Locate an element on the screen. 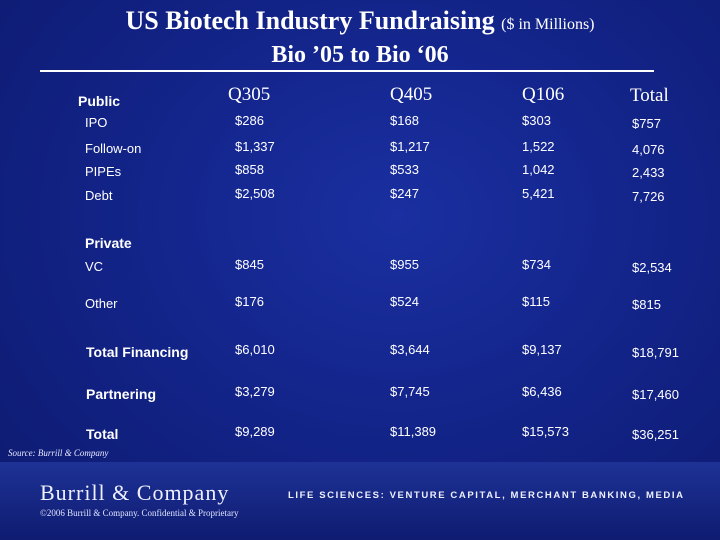 This screenshot has height=540, width=720. table-cell: 1,042 is located at coordinates (538, 169).